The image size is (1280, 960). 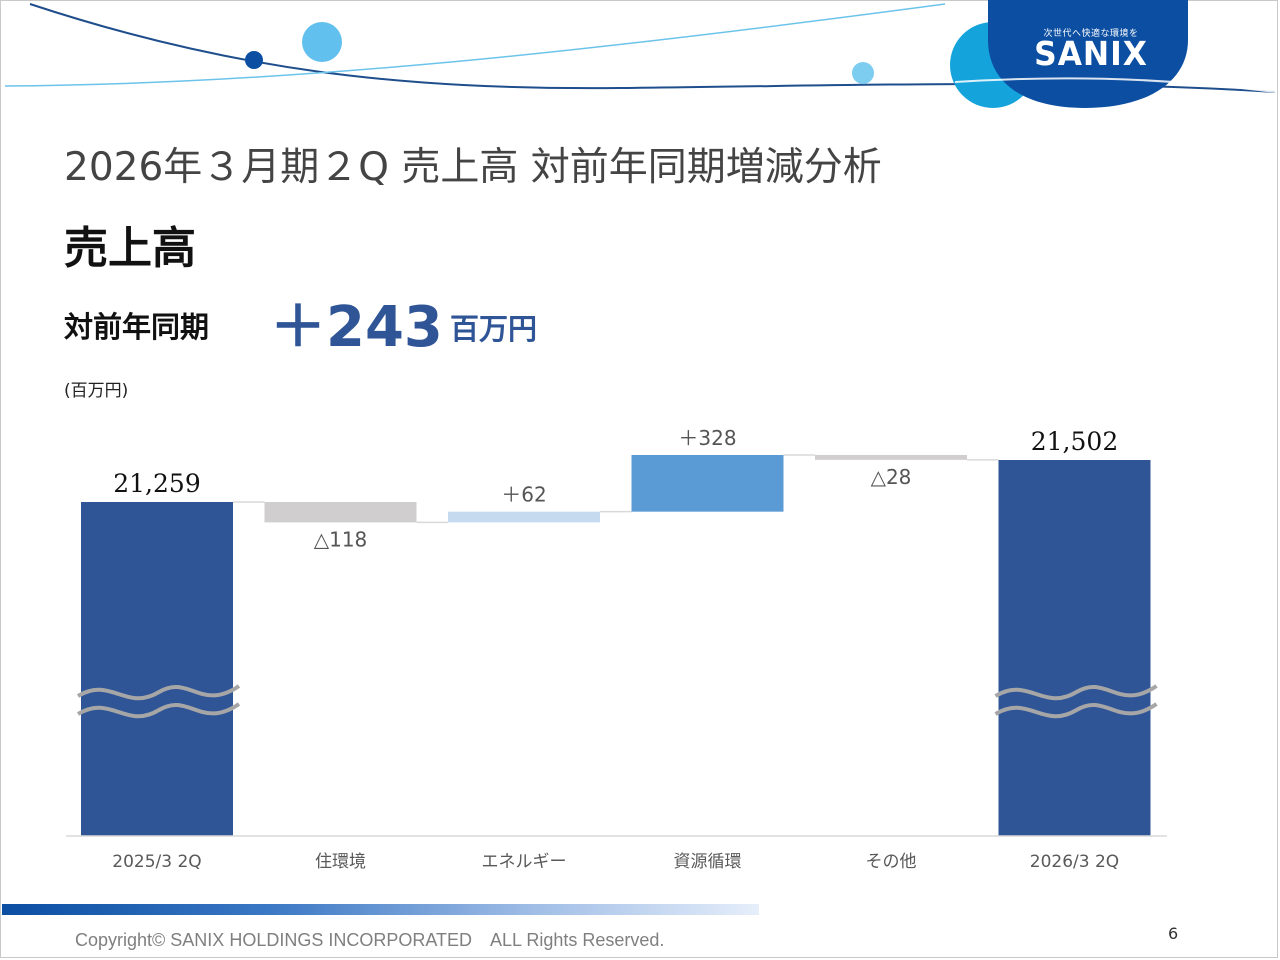 What do you see at coordinates (524, 862) in the screenshot?
I see `category-label-2: エネルギー` at bounding box center [524, 862].